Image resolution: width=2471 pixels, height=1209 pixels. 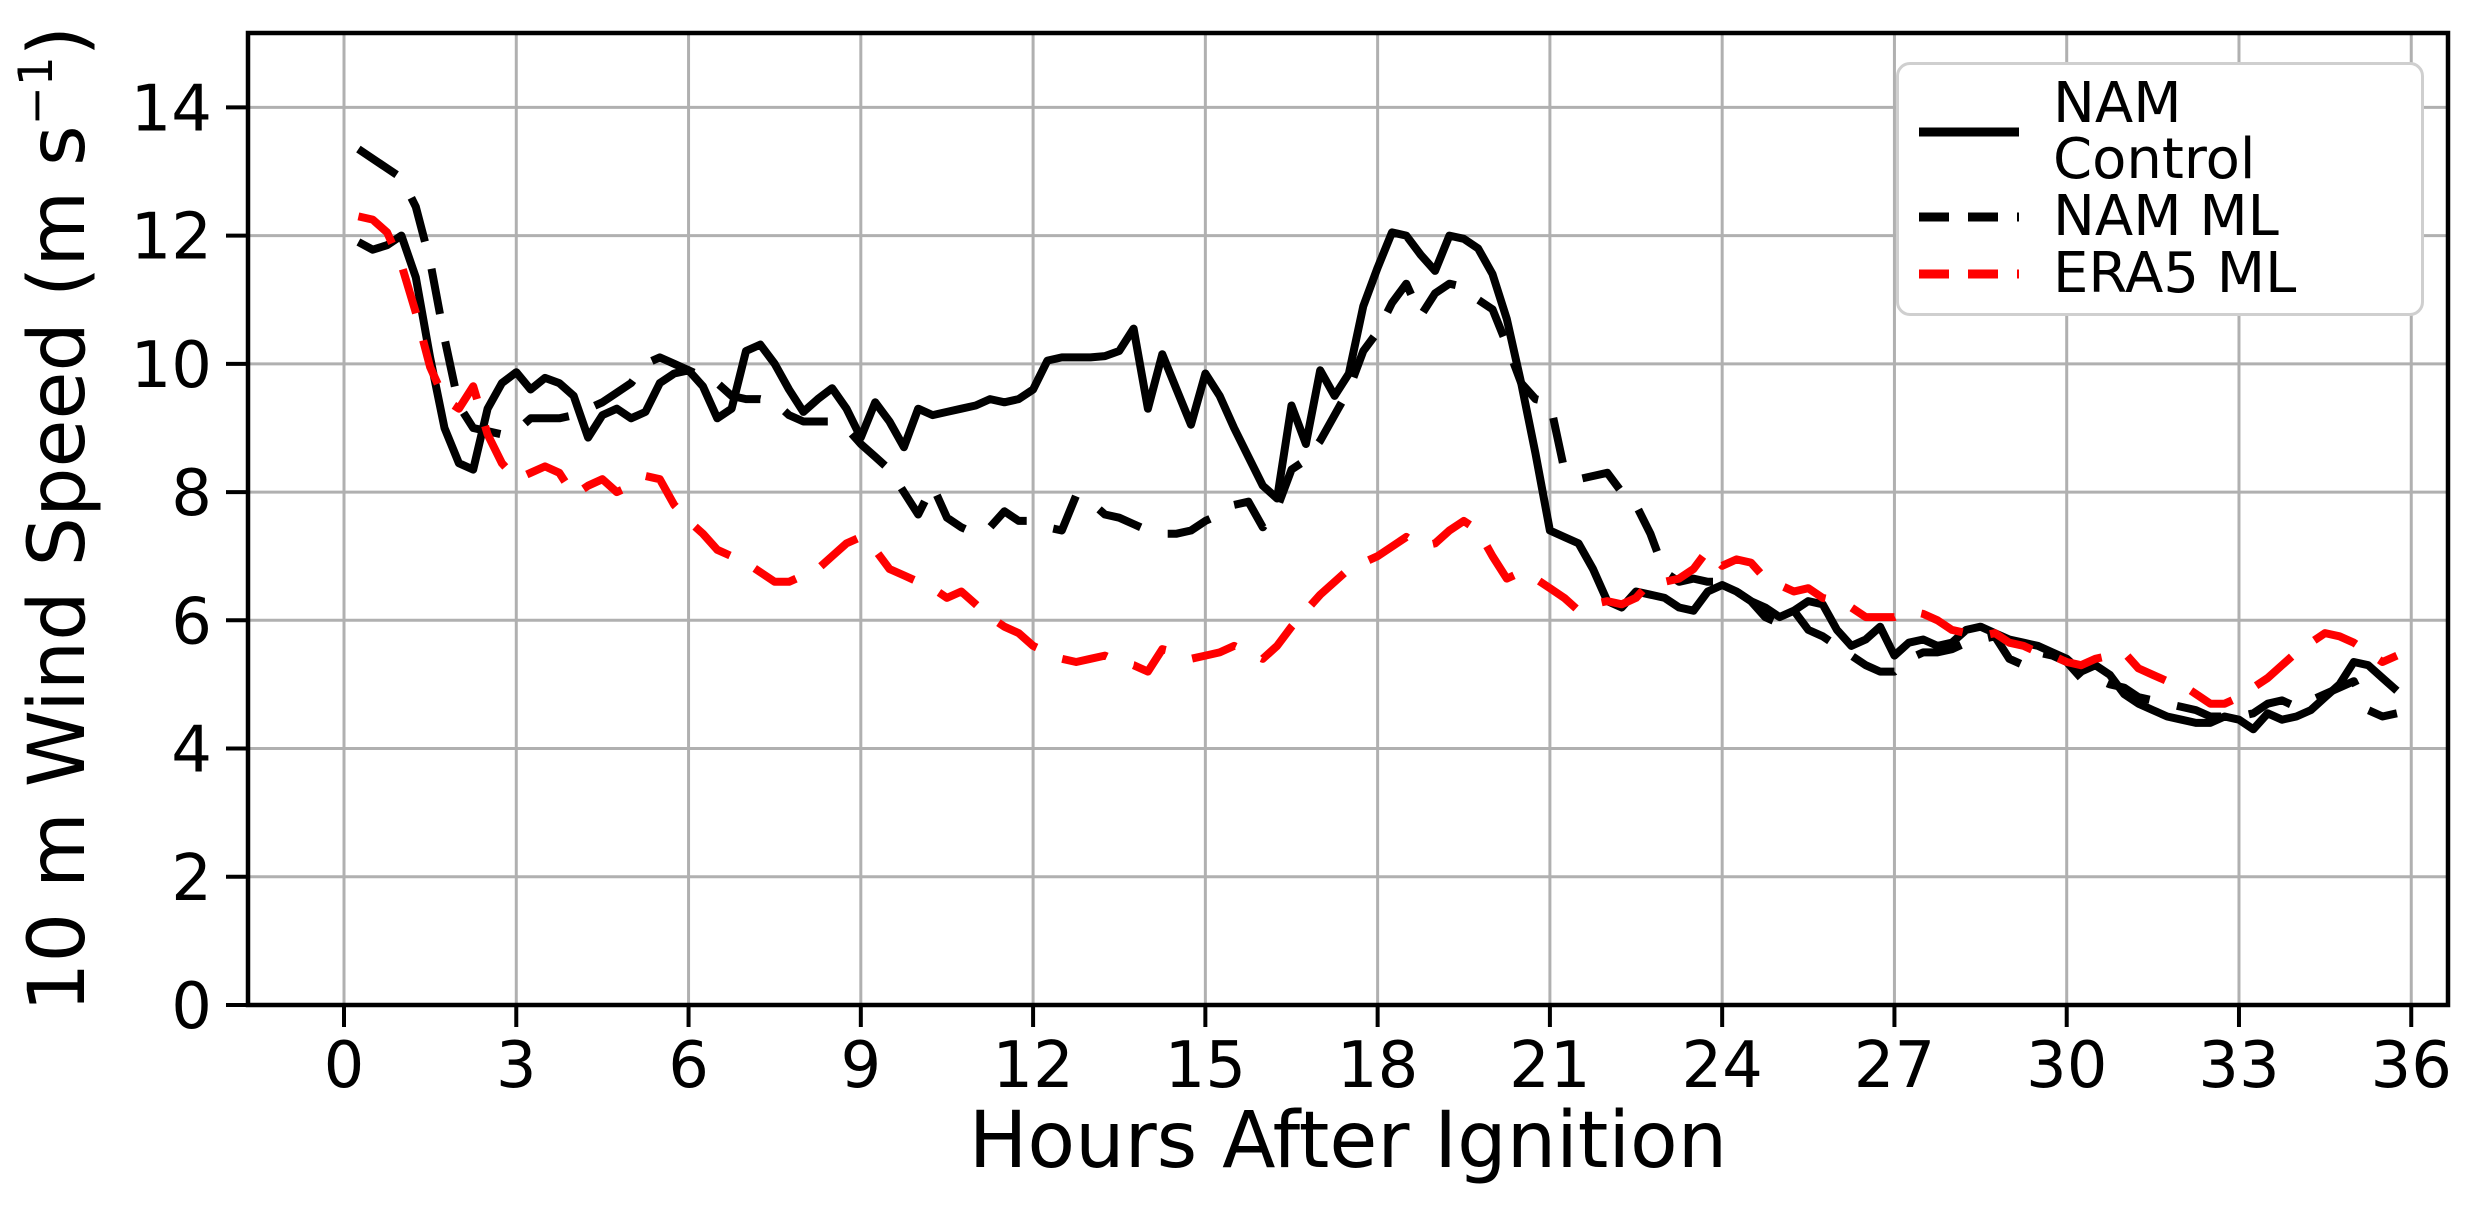 What do you see at coordinates (1549, 1066) in the screenshot?
I see `x-tick-label: 21` at bounding box center [1549, 1066].